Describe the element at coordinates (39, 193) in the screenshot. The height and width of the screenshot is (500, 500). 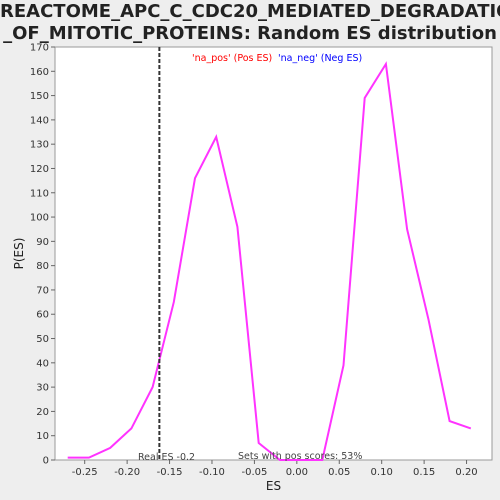
I see `y-tick-label: 110` at that location.